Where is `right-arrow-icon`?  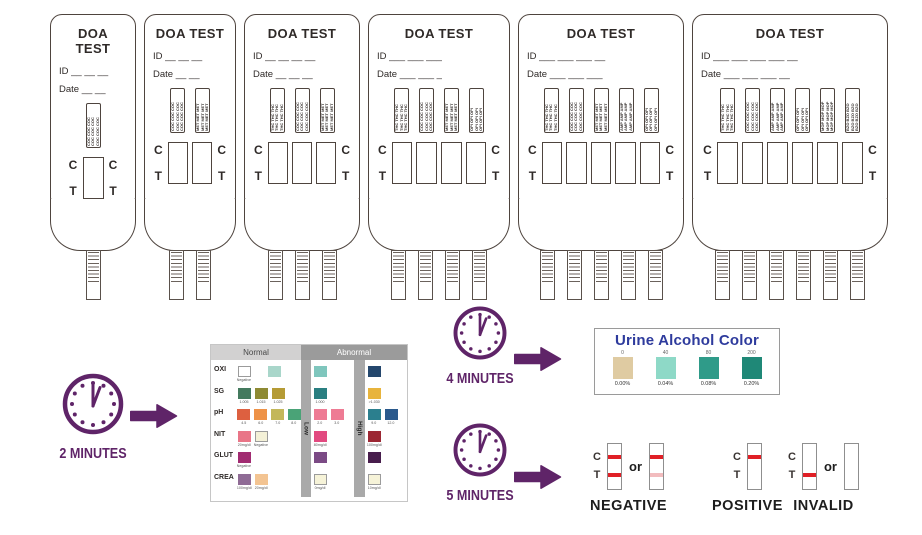
right-arrow-icon is located at coordinates (538, 361).